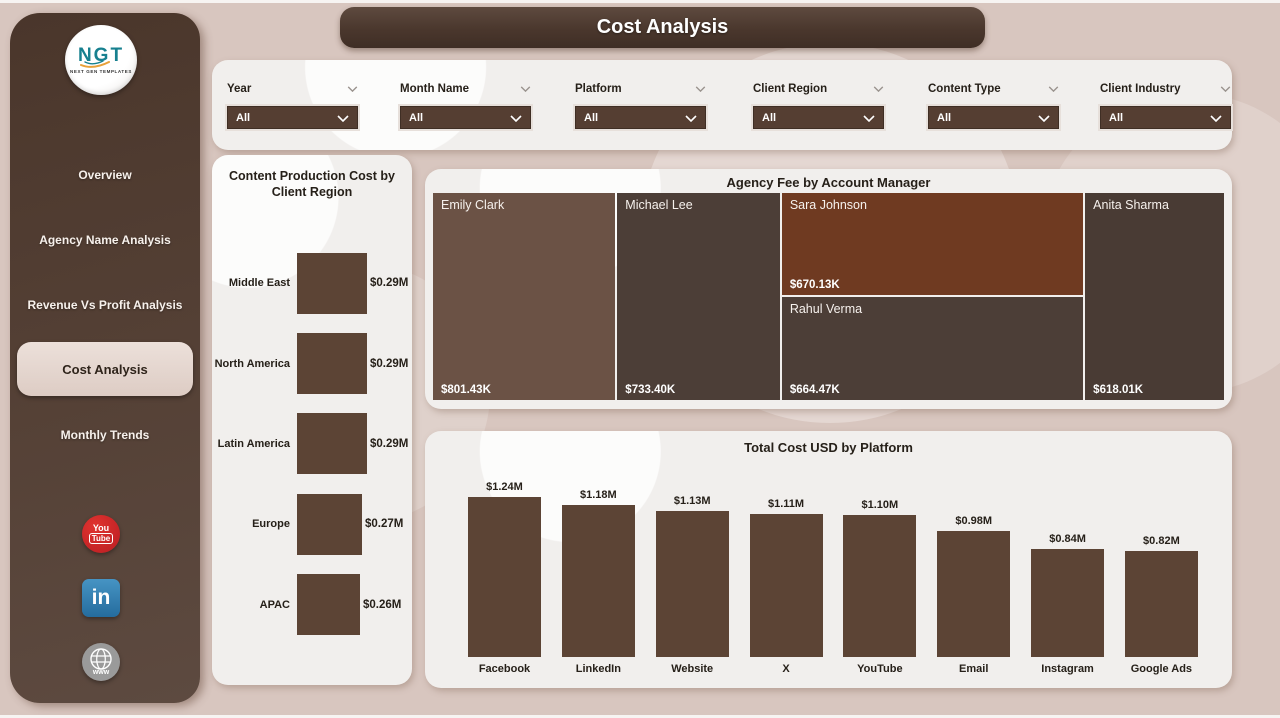 The image size is (1280, 718). Describe the element at coordinates (253, 443) in the screenshot. I see `category-label: Latin America` at that location.